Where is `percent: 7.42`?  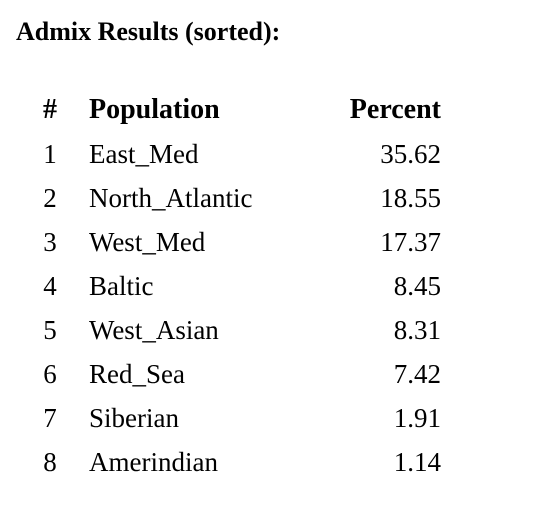
percent: 7.42 is located at coordinates (417, 374).